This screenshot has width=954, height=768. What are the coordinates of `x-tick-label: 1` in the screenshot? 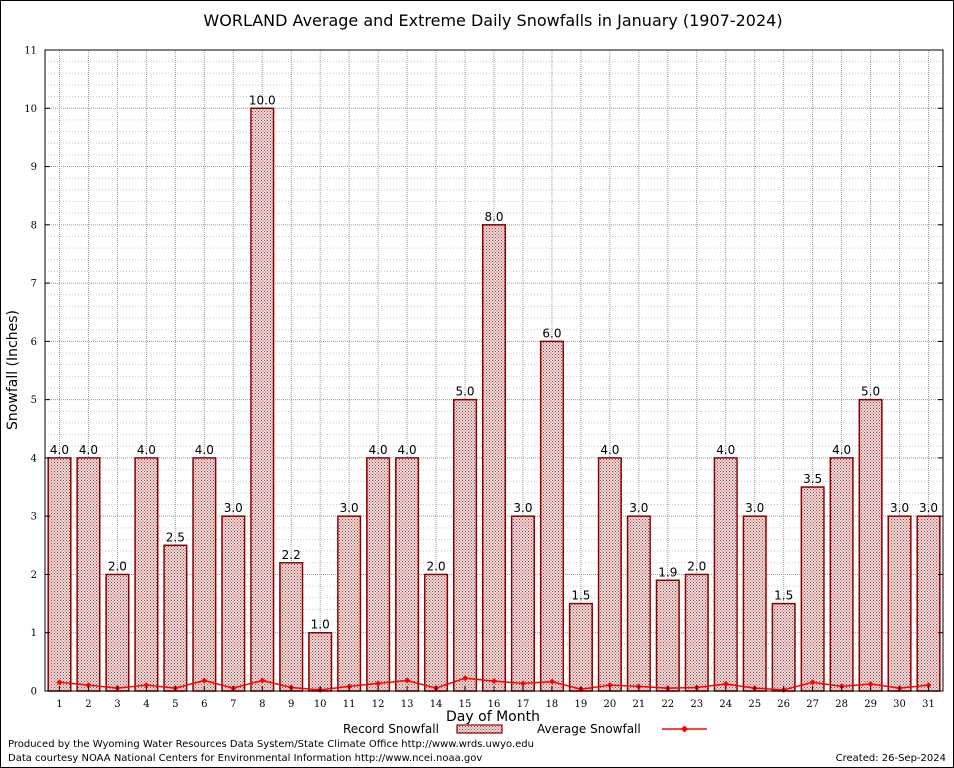 It's located at (59, 704).